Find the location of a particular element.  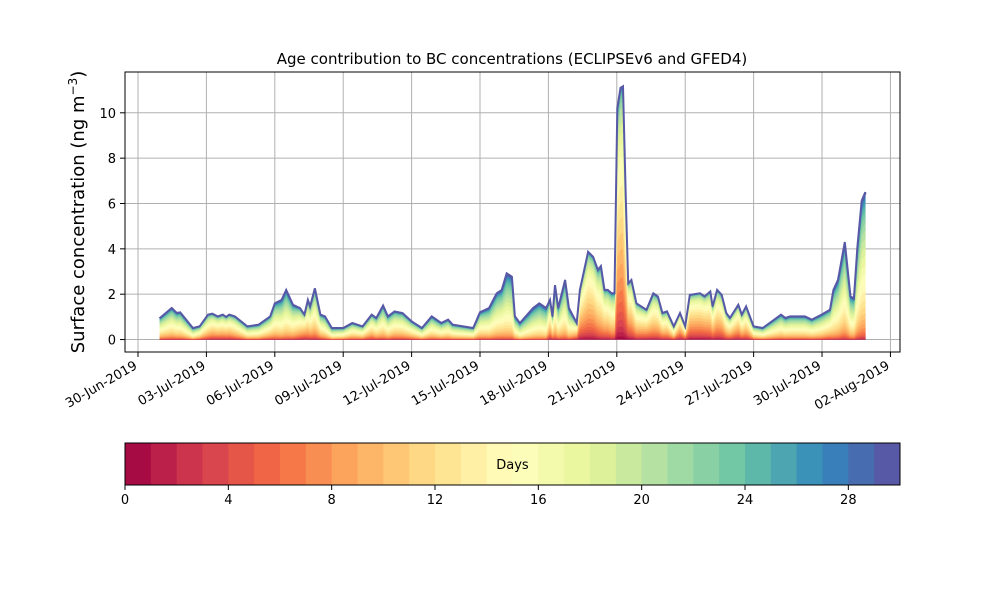

colorbar-tick-label: 16 is located at coordinates (538, 500).